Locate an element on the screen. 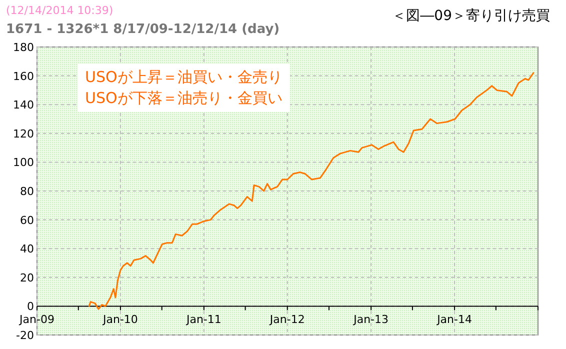 This screenshot has height=349, width=566. y-tick-label: 120 is located at coordinates (23, 133).